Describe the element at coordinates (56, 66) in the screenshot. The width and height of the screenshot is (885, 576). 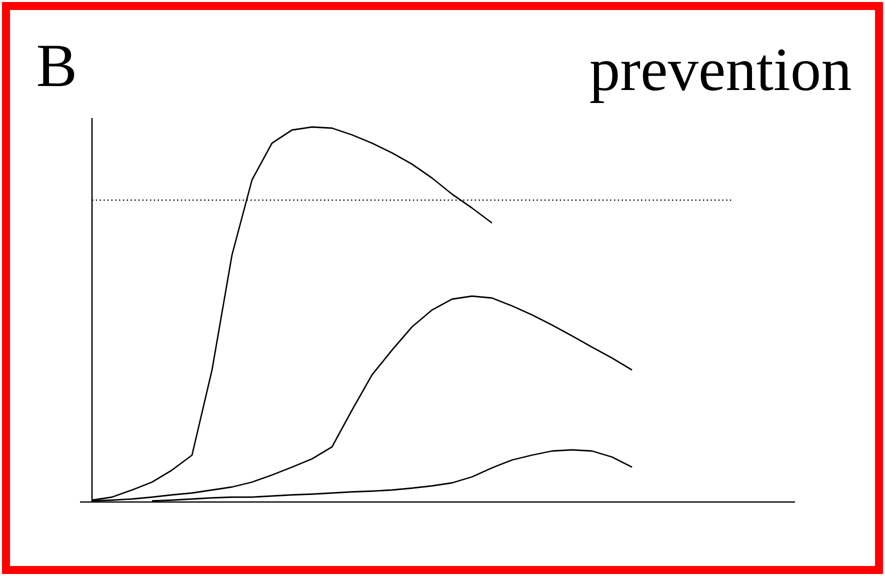
I see `text: B` at that location.